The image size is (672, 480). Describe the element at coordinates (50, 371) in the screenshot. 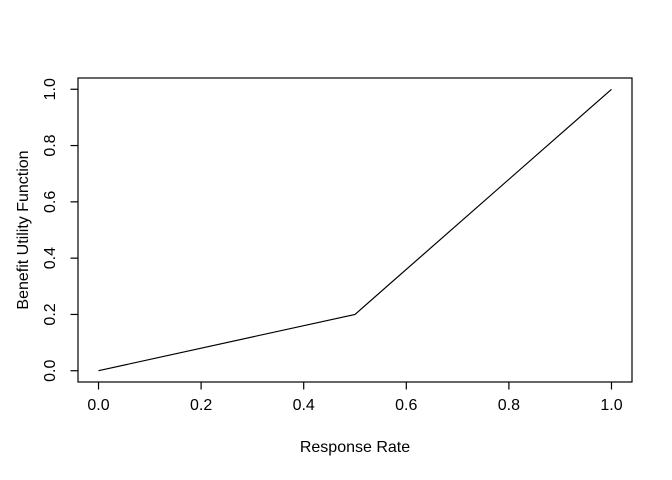

I see `y-tick-label: 0.0` at that location.